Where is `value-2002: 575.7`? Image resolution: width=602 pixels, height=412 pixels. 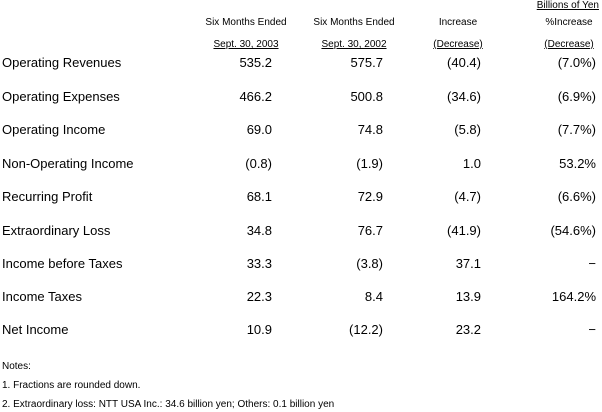 value-2002: 575.7 is located at coordinates (366, 62).